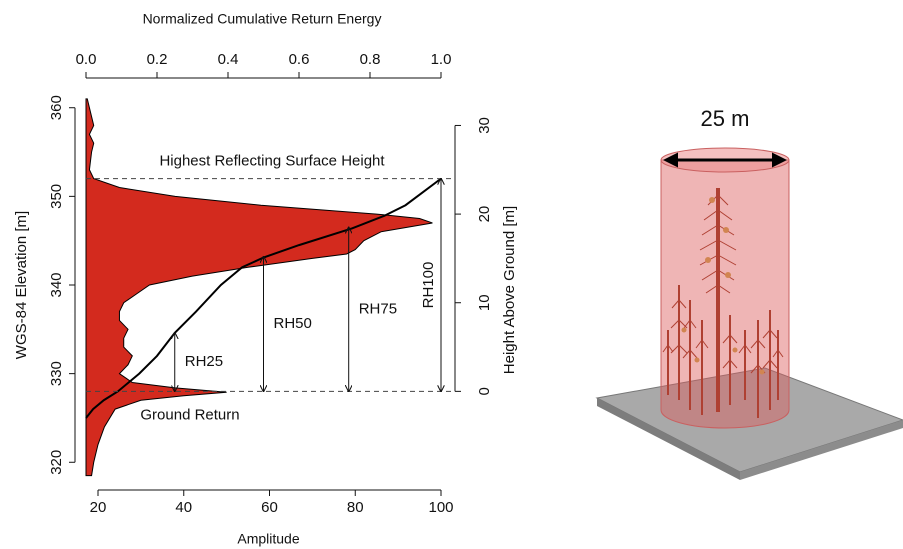 Image resolution: width=903 pixels, height=549 pixels. Describe the element at coordinates (269, 507) in the screenshot. I see `x-tick-label: 60` at that location.